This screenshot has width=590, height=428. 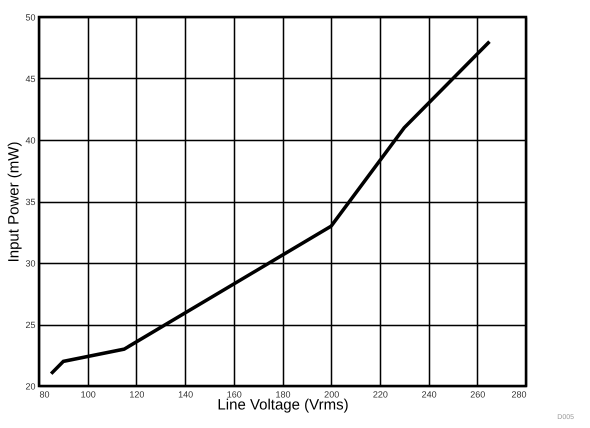 I want to click on x-tick-label: 220, so click(x=380, y=395).